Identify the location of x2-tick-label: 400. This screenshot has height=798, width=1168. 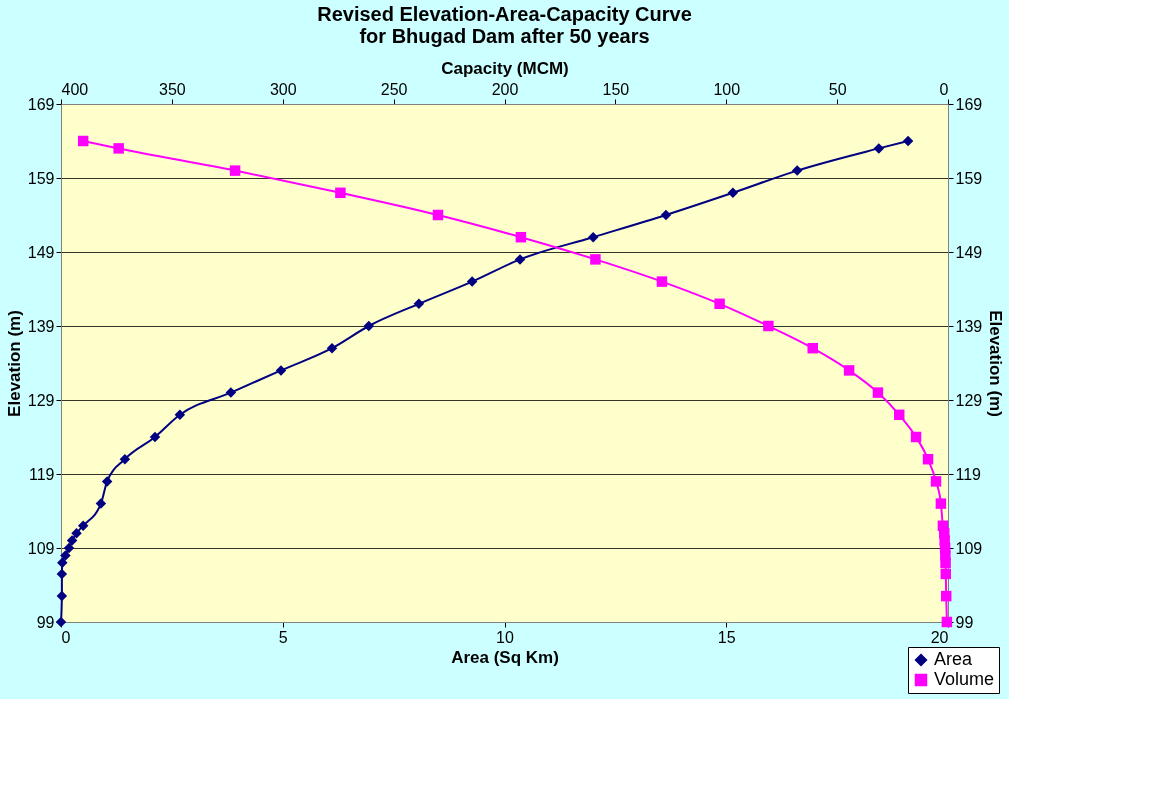
(75, 89).